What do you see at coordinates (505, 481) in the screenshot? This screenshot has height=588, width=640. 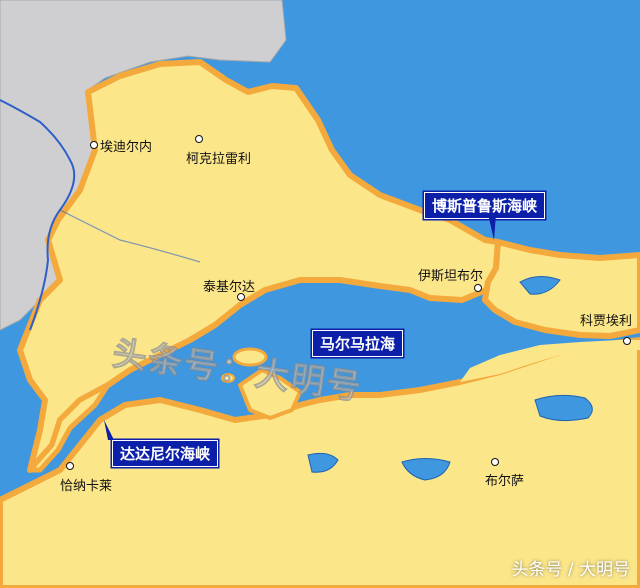 I see `city-label-bursa: 布尔萨` at bounding box center [505, 481].